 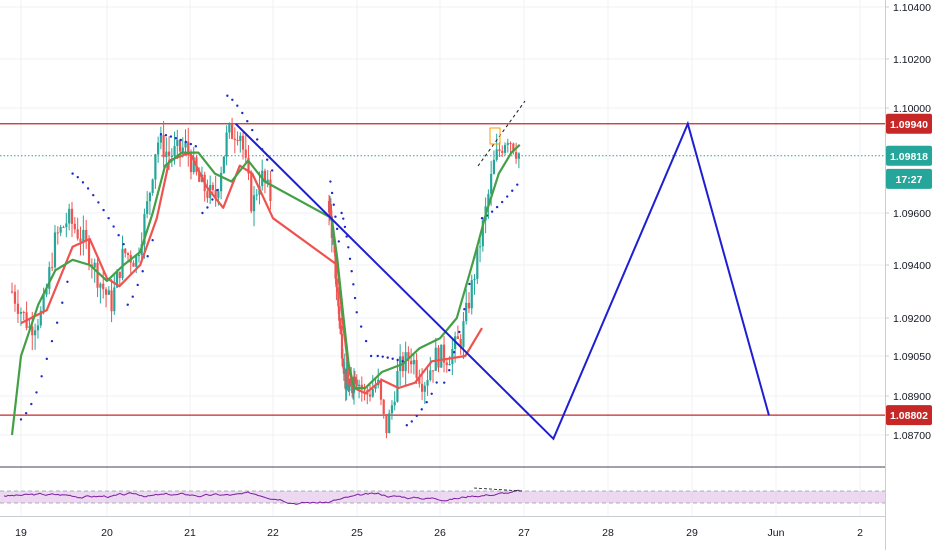 What do you see at coordinates (912, 109) in the screenshot?
I see `price-tick-label: 1.10000` at bounding box center [912, 109].